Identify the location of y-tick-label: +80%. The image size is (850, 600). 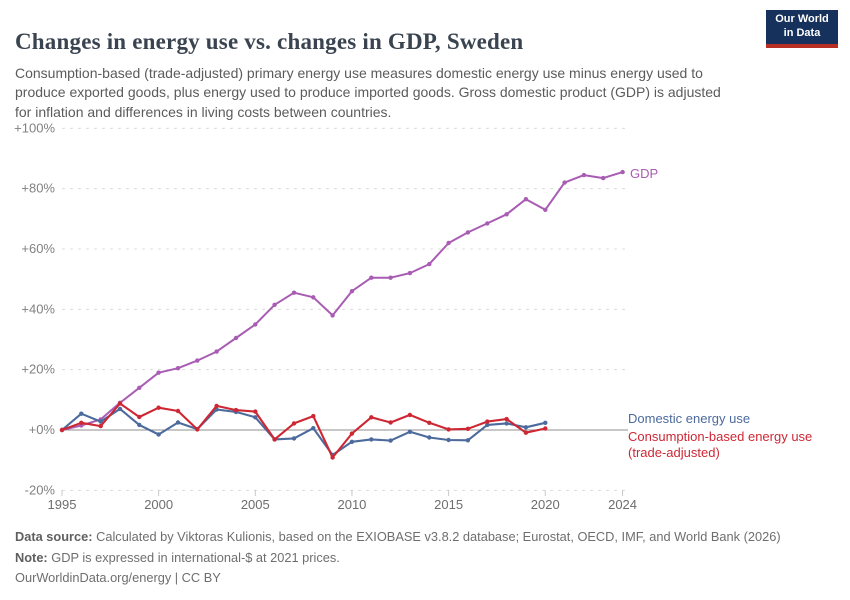
(38, 188).